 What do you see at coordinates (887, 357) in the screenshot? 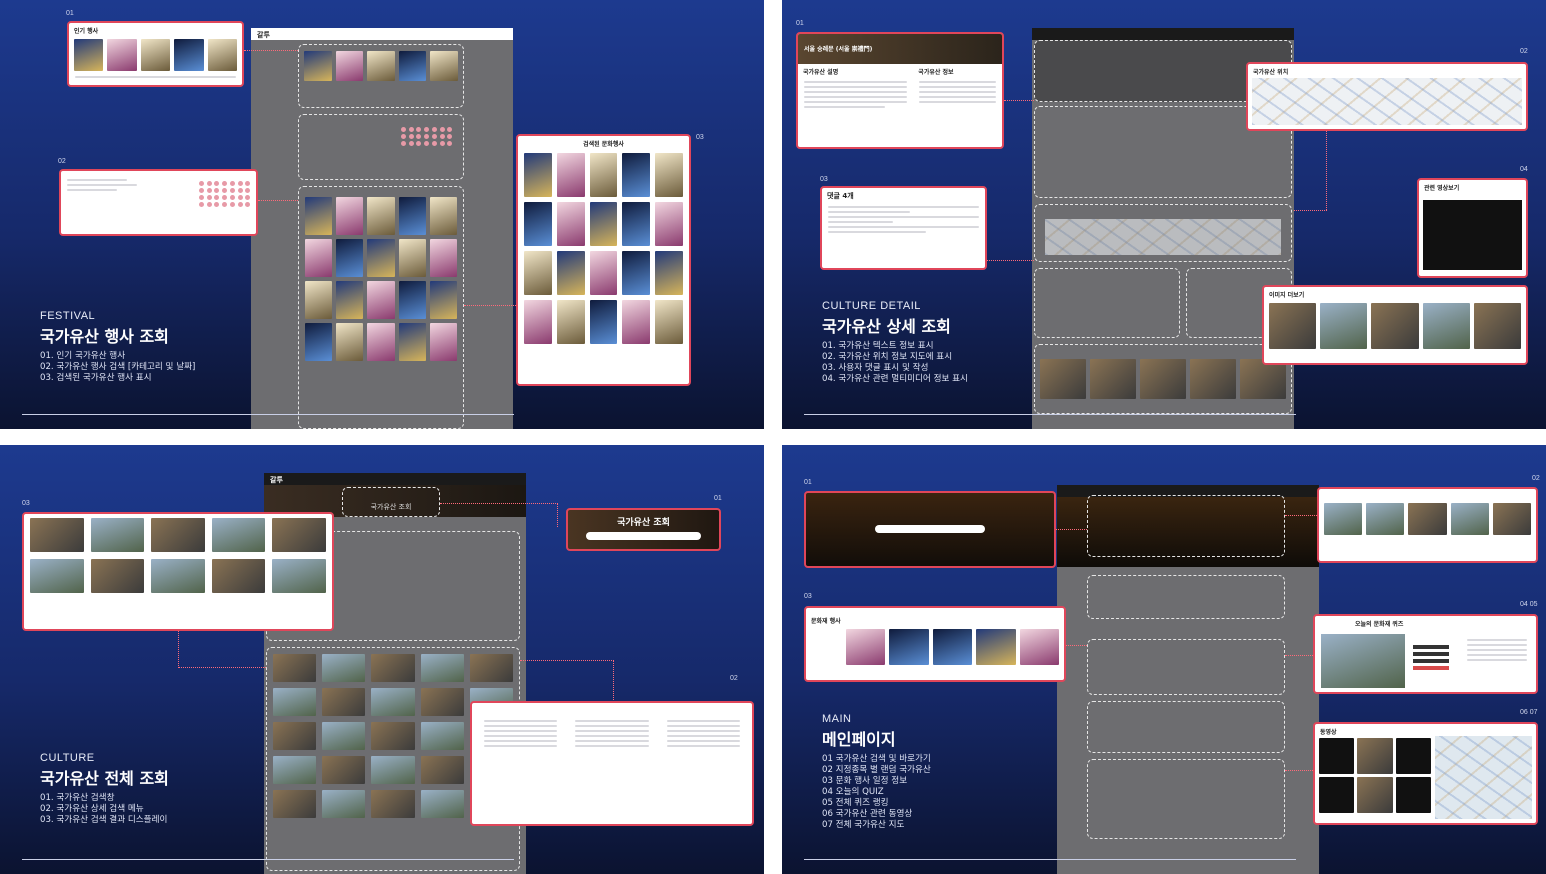
I see `feature-item: 02. 국가유산 위치 정보 지도에 표시` at bounding box center [887, 357].